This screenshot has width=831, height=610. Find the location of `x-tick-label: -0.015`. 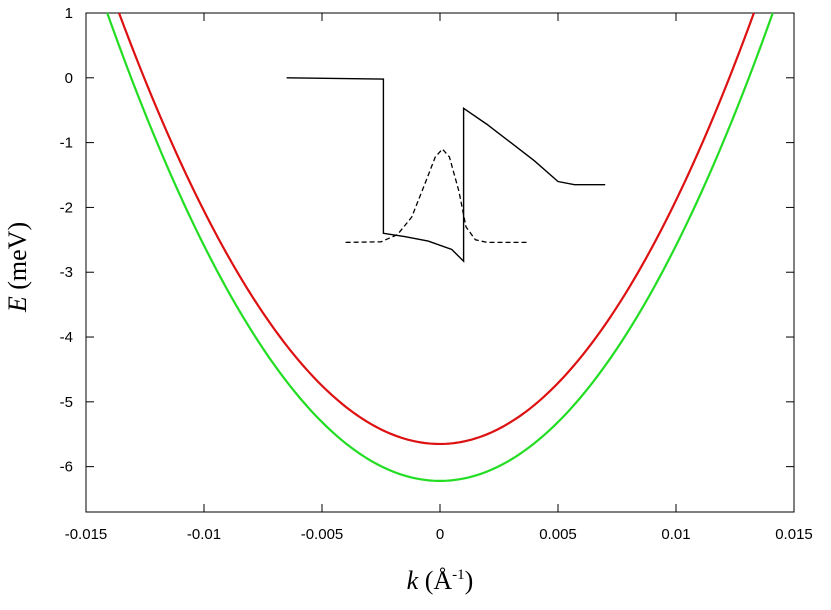

x-tick-label: -0.015 is located at coordinates (86, 534).